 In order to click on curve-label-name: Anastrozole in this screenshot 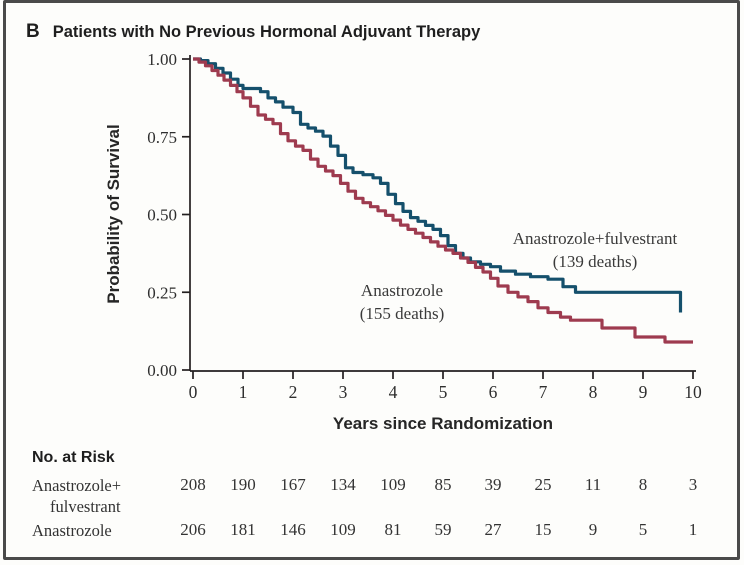, I will do `click(402, 290)`.